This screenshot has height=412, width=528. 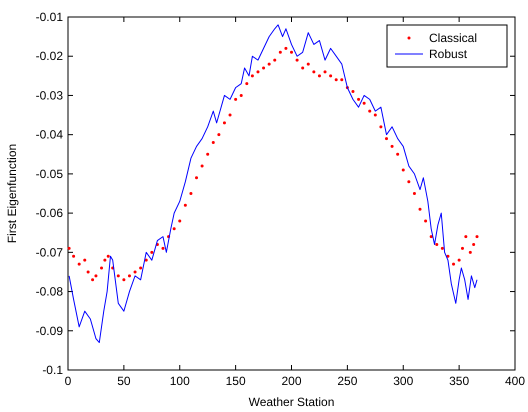 I want to click on x-tick-label: 100, so click(x=180, y=381).